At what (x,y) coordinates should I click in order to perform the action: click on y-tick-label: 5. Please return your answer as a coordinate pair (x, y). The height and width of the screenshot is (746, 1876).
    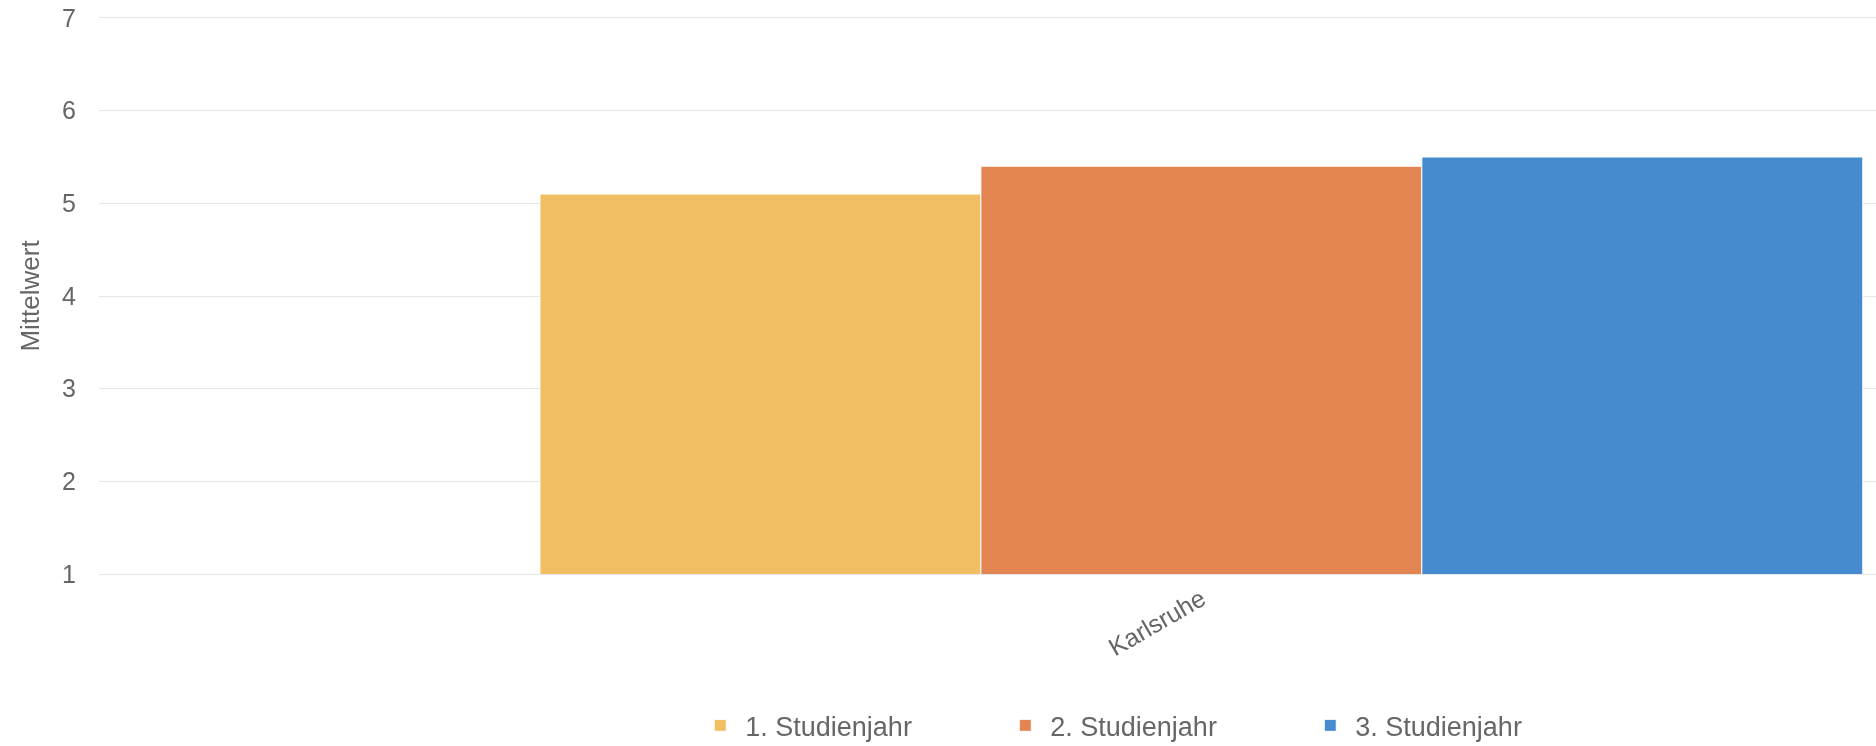
    Looking at the image, I should click on (69, 203).